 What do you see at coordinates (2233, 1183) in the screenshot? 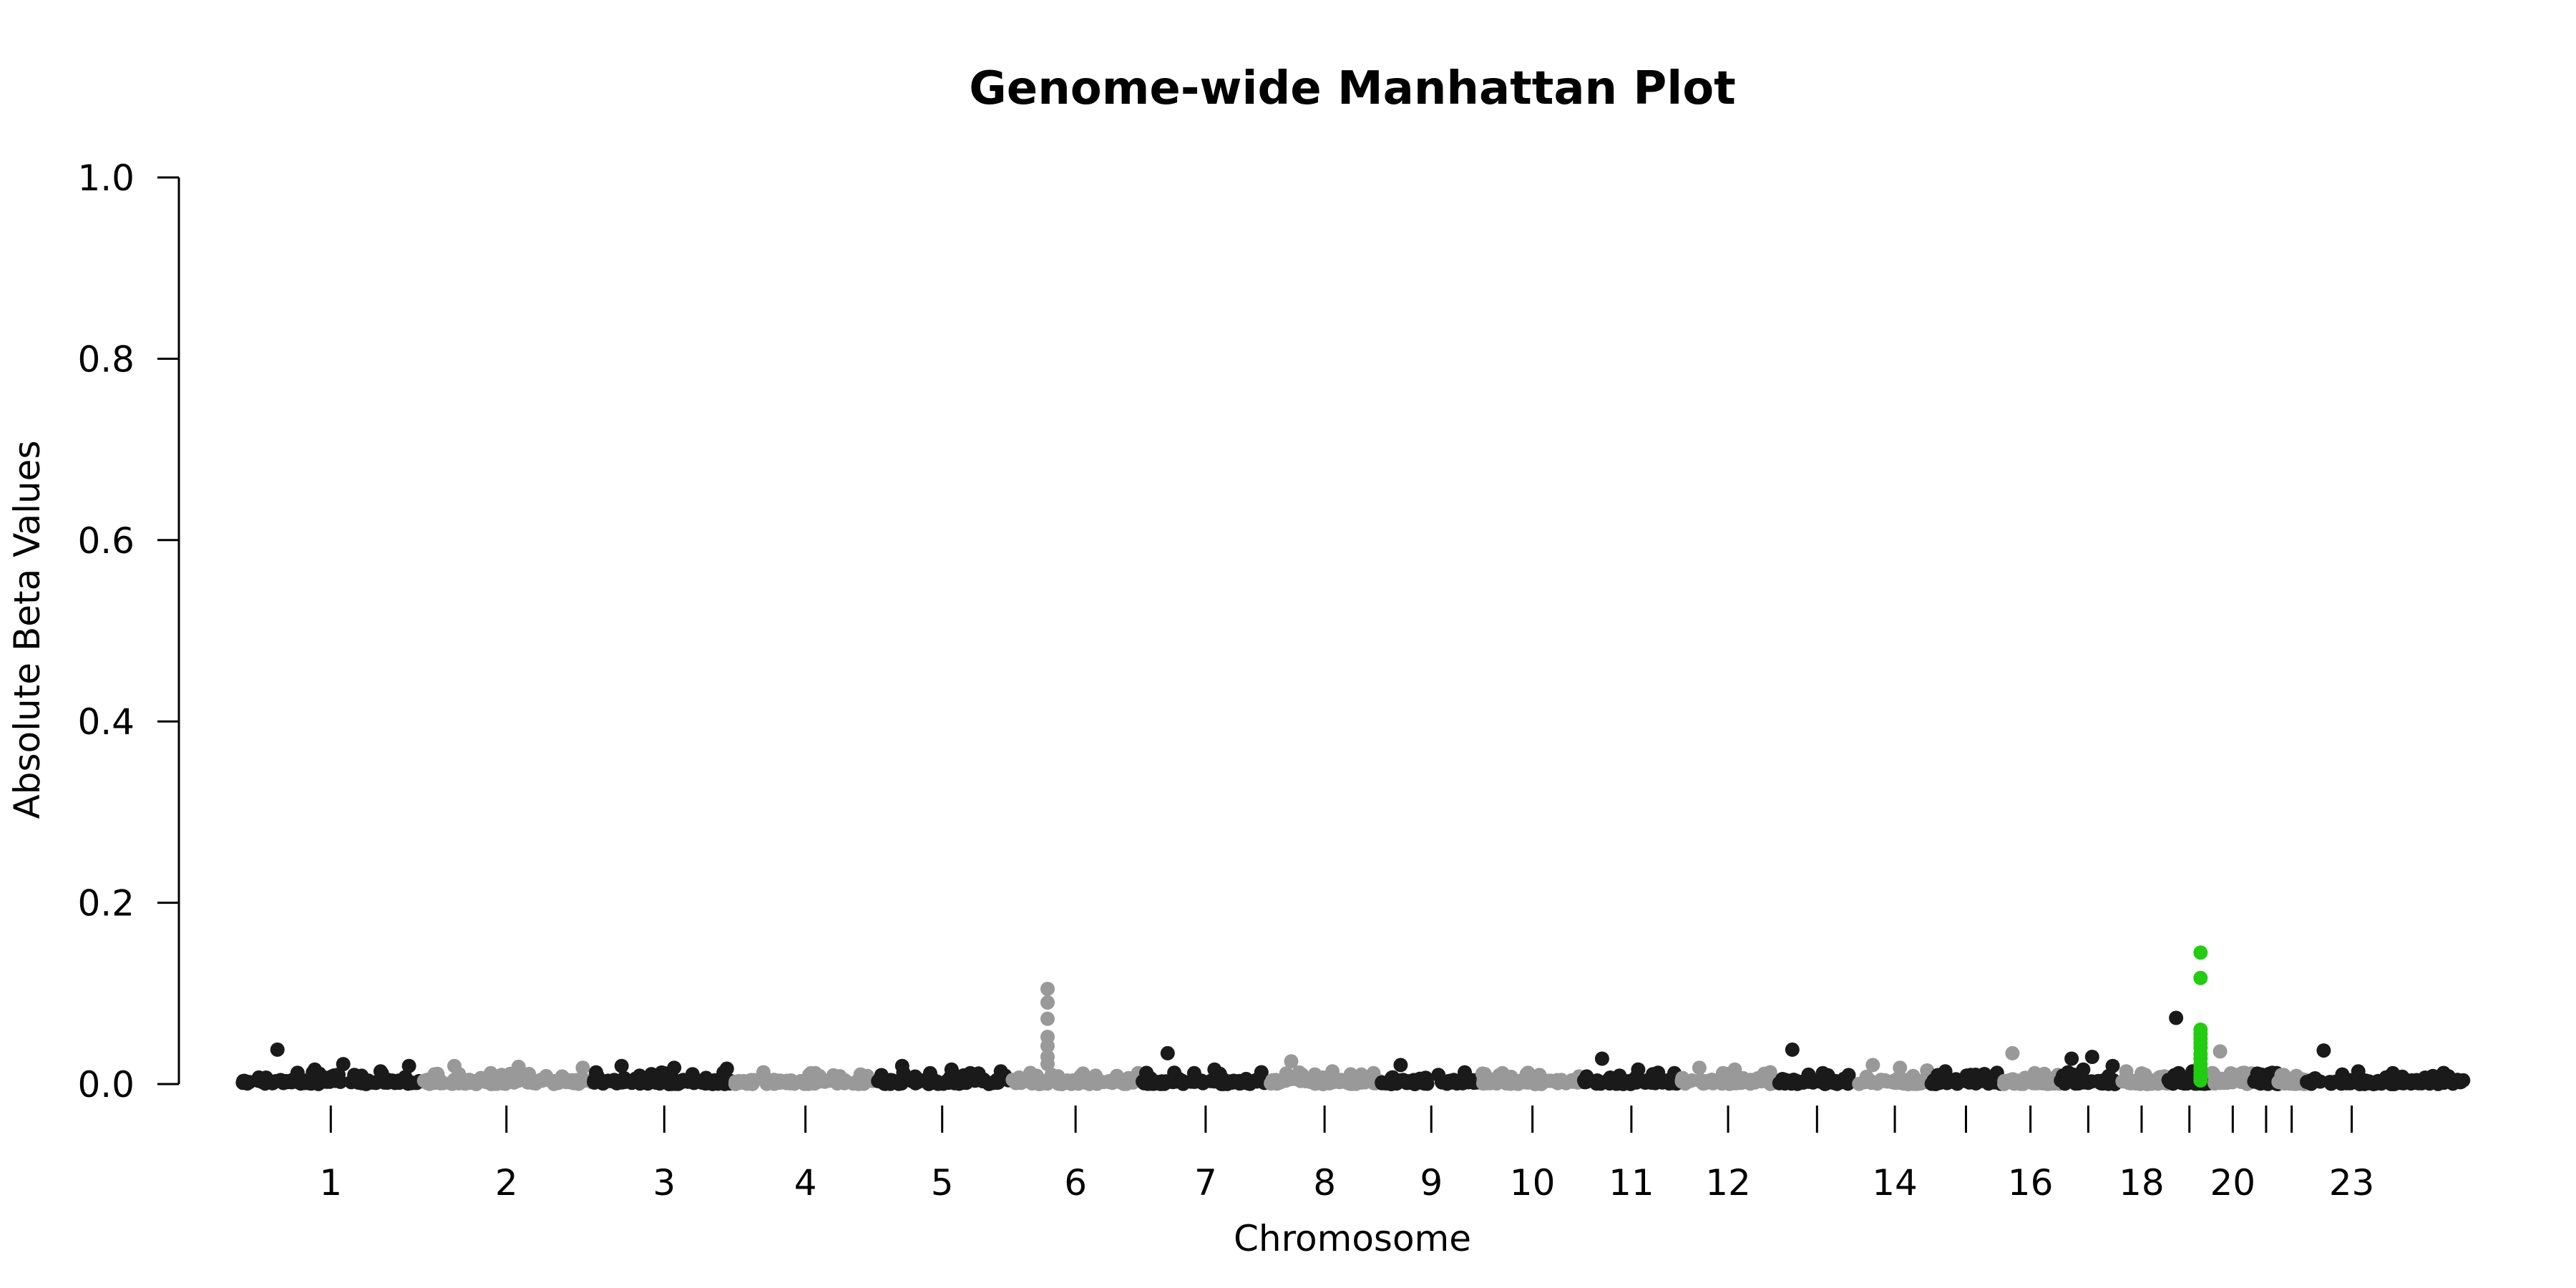
I see `x-tick-label: 20` at bounding box center [2233, 1183].